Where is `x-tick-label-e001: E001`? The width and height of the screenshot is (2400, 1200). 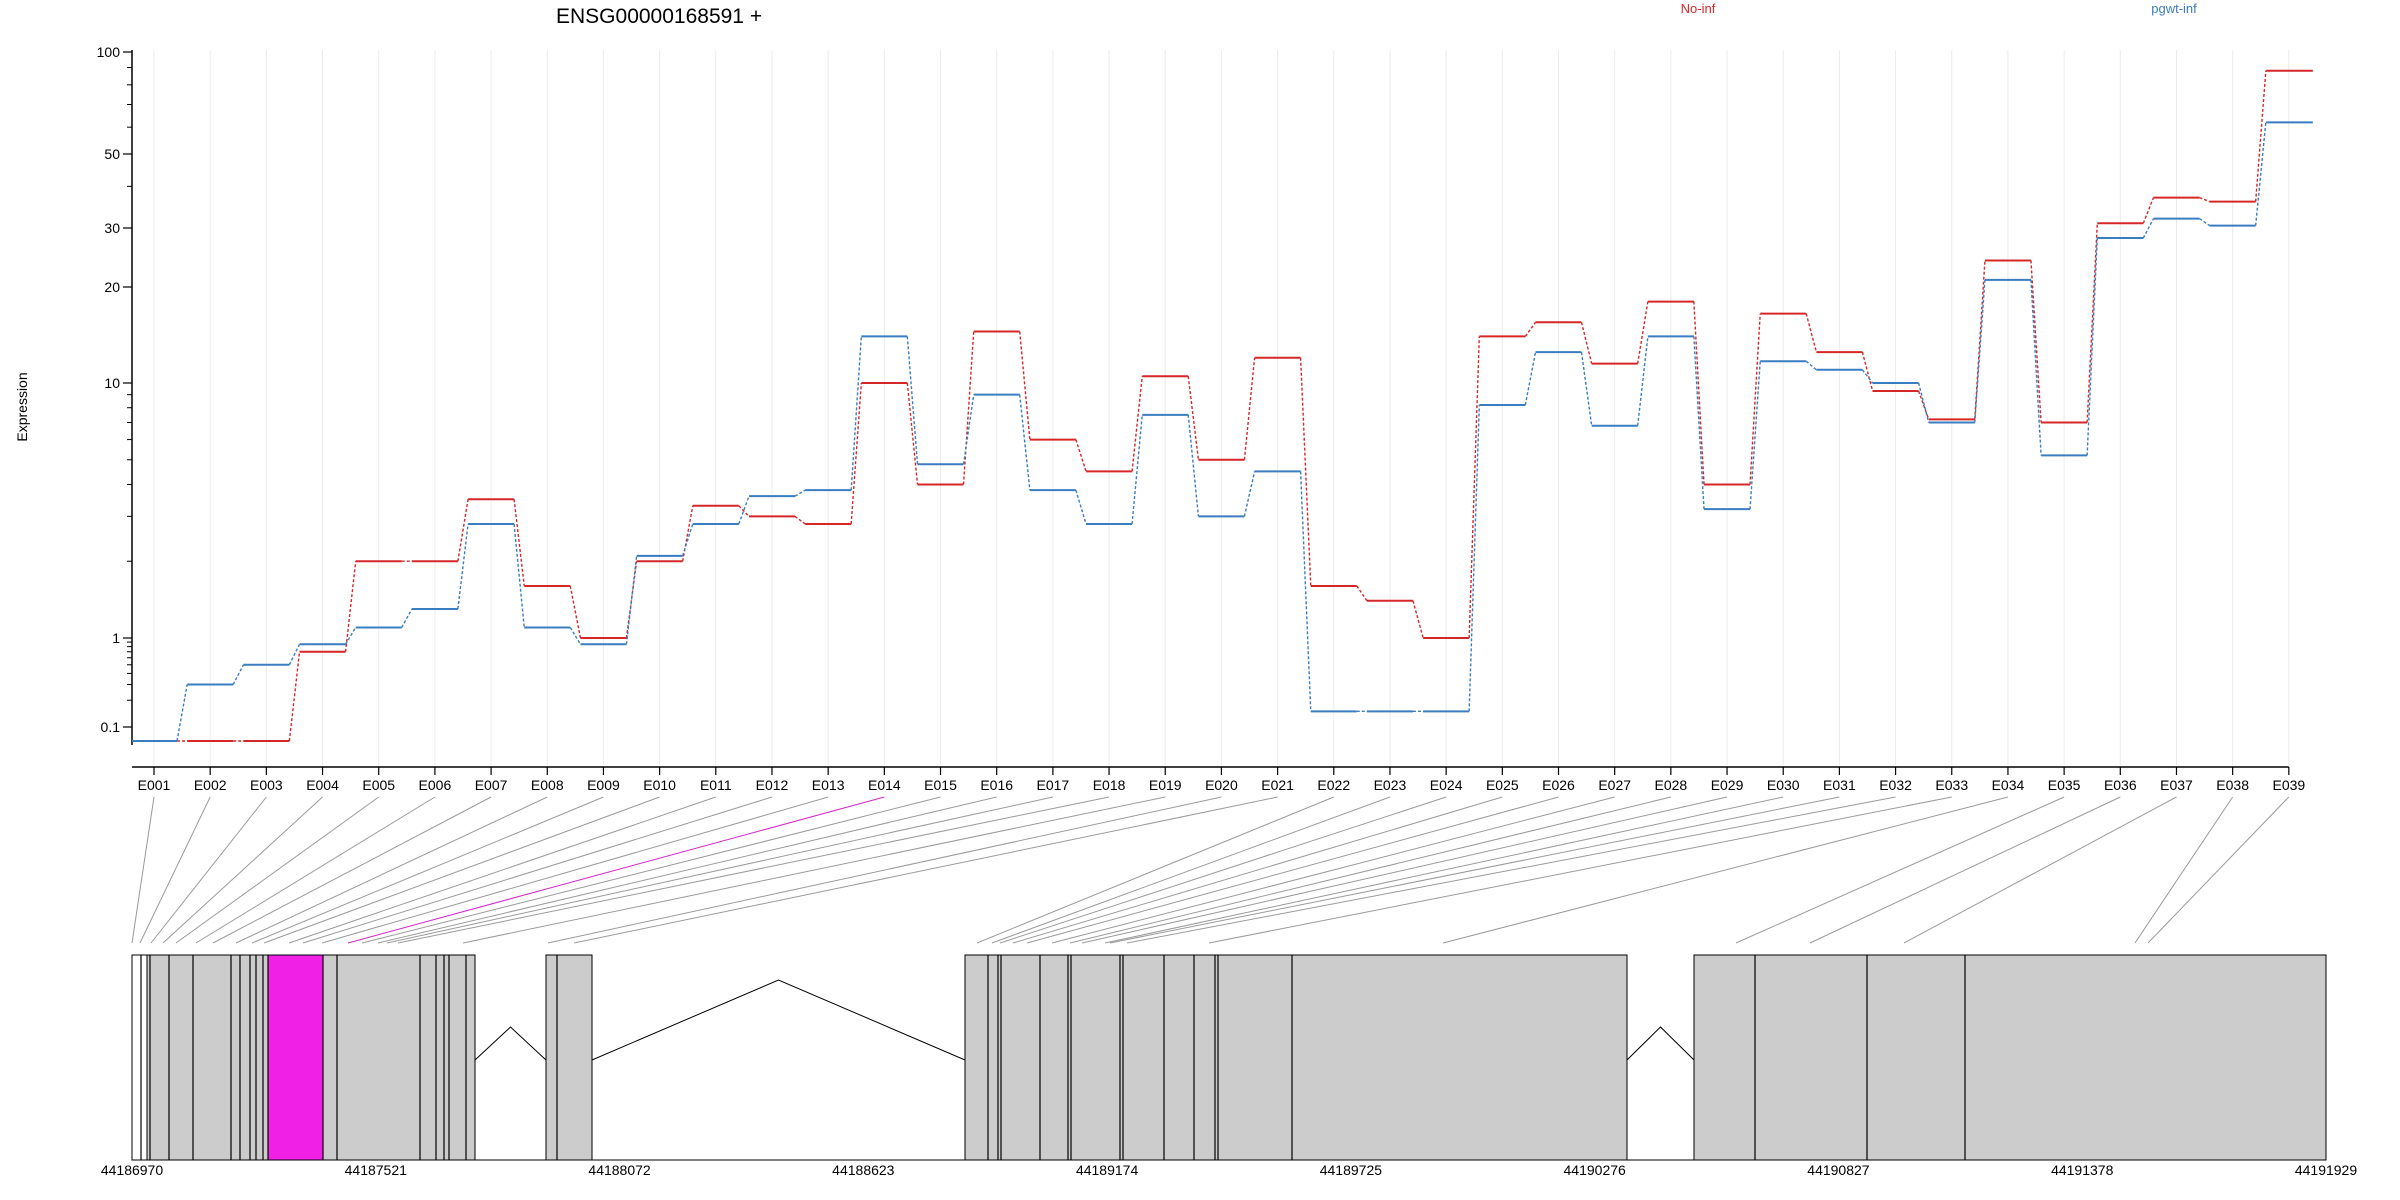
x-tick-label-e001: E001 is located at coordinates (154, 785).